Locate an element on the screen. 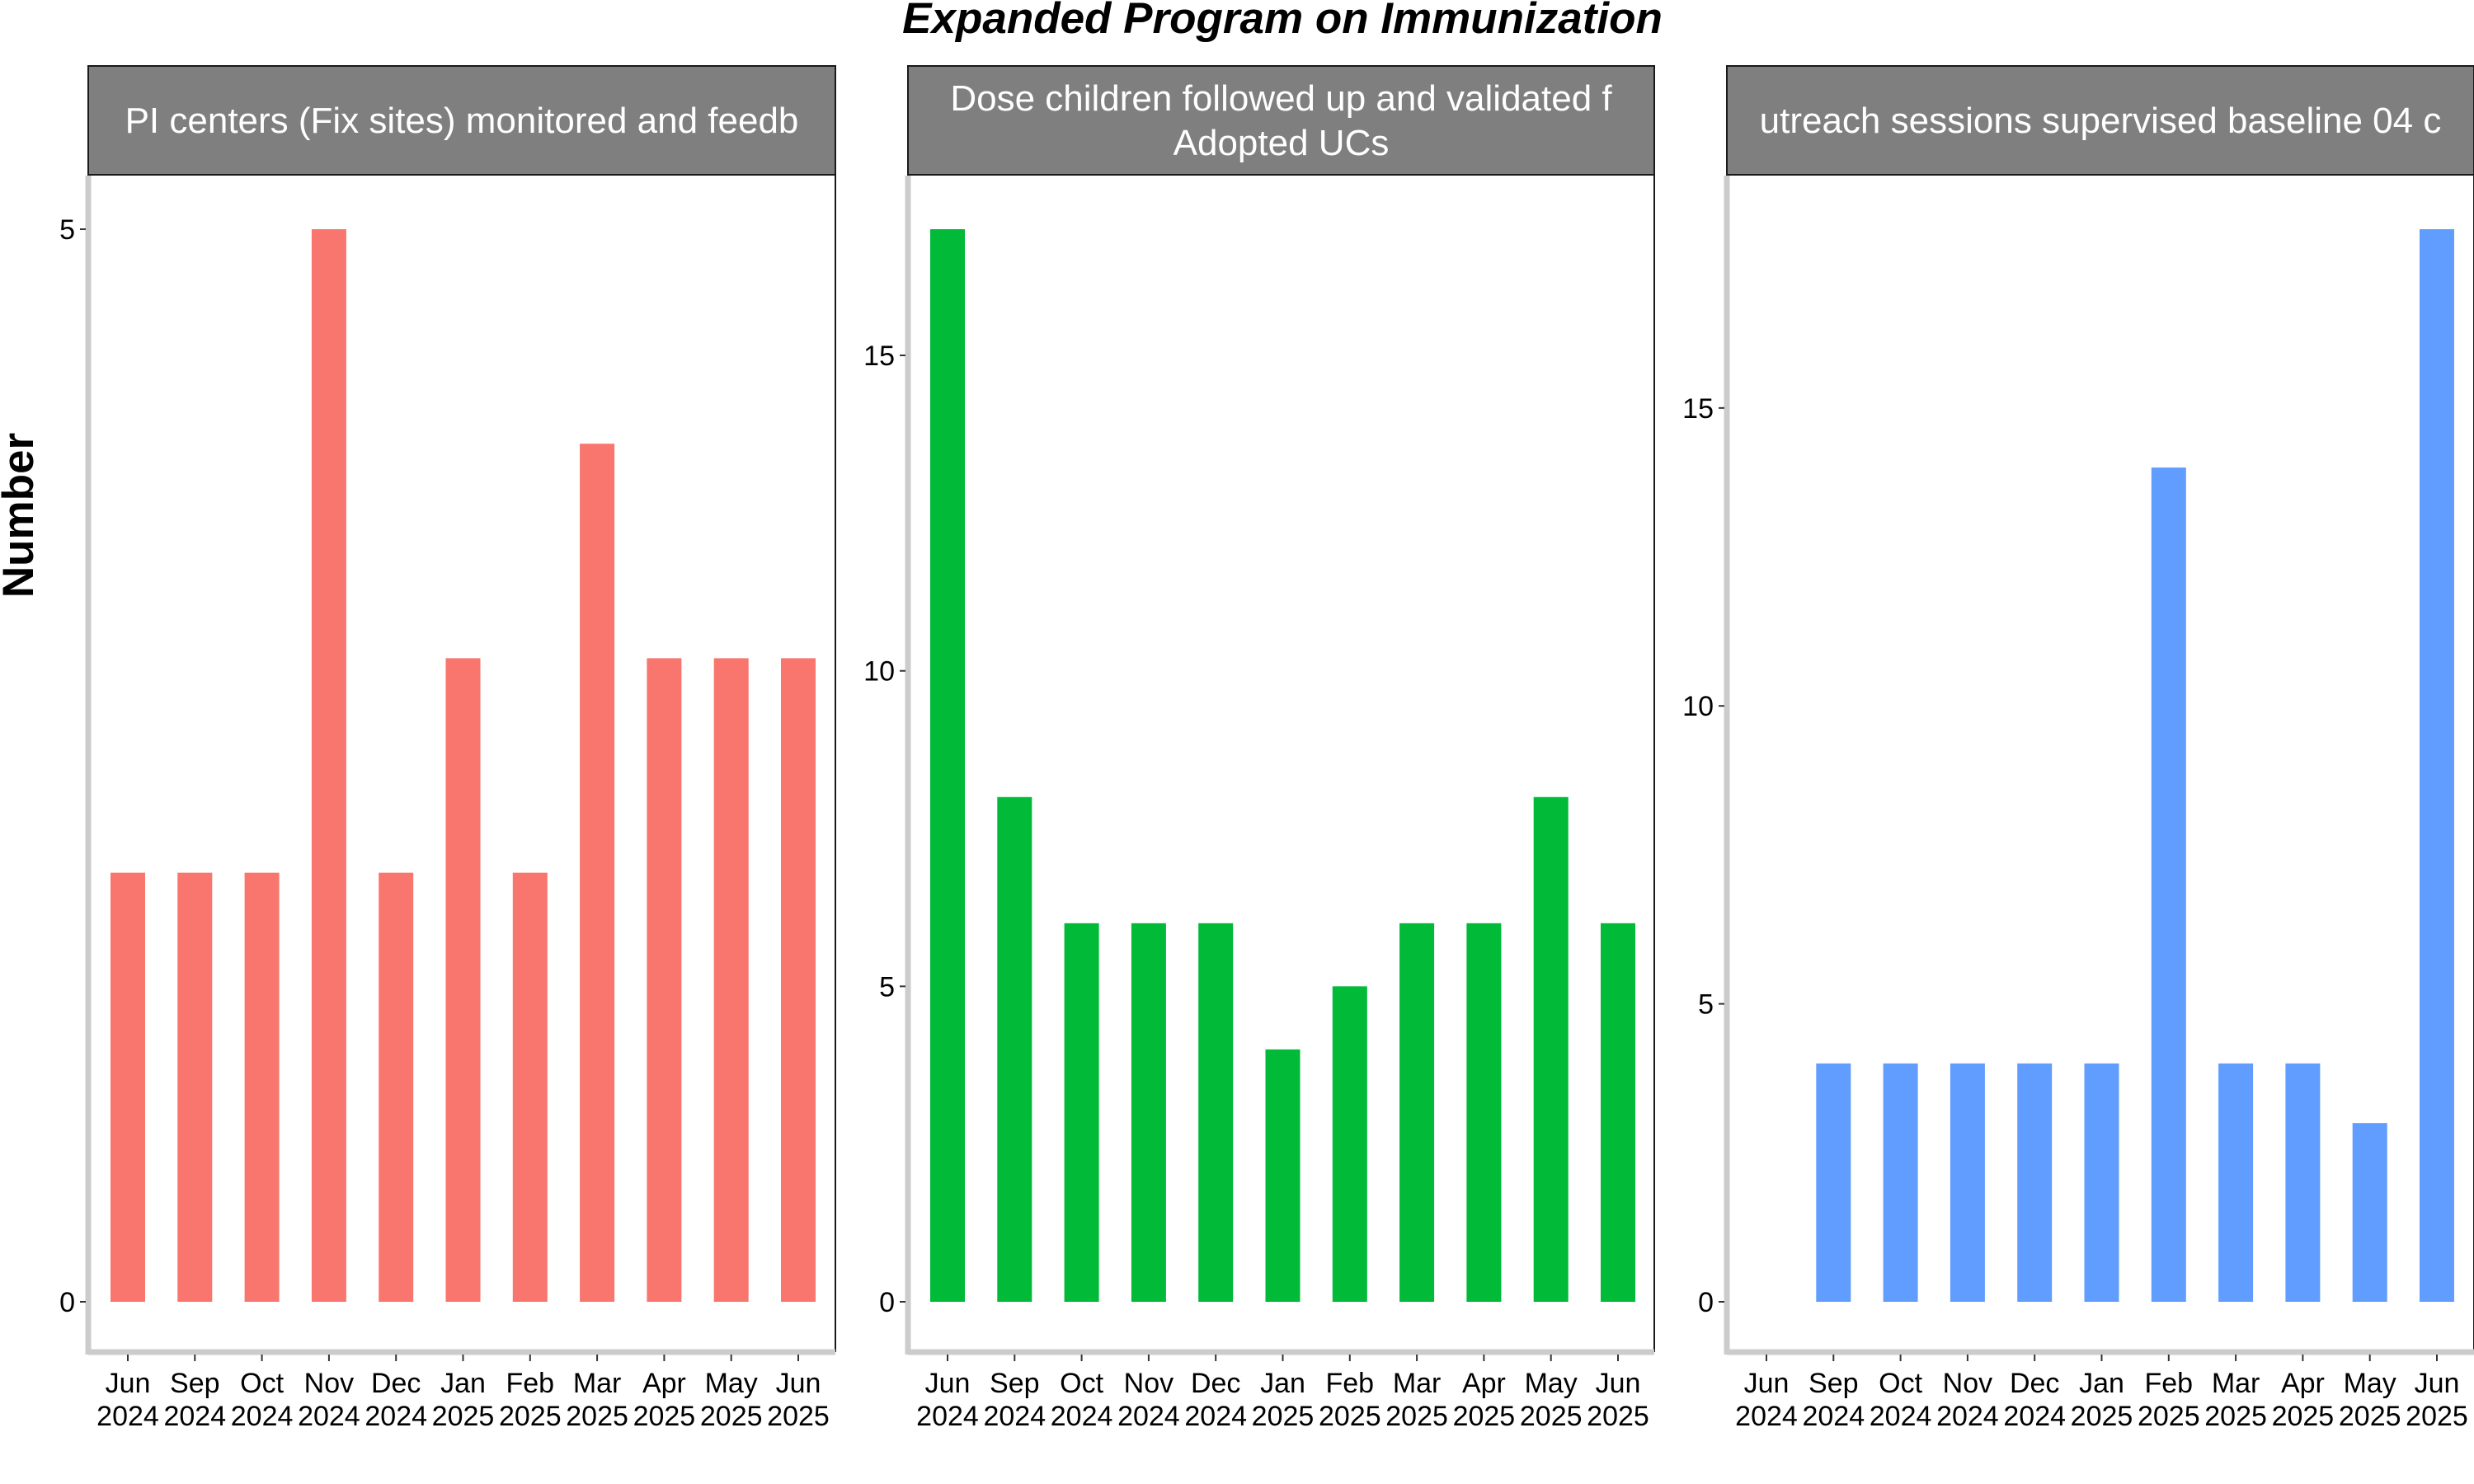  x-tick-label-month: Feb is located at coordinates (1350, 1383).